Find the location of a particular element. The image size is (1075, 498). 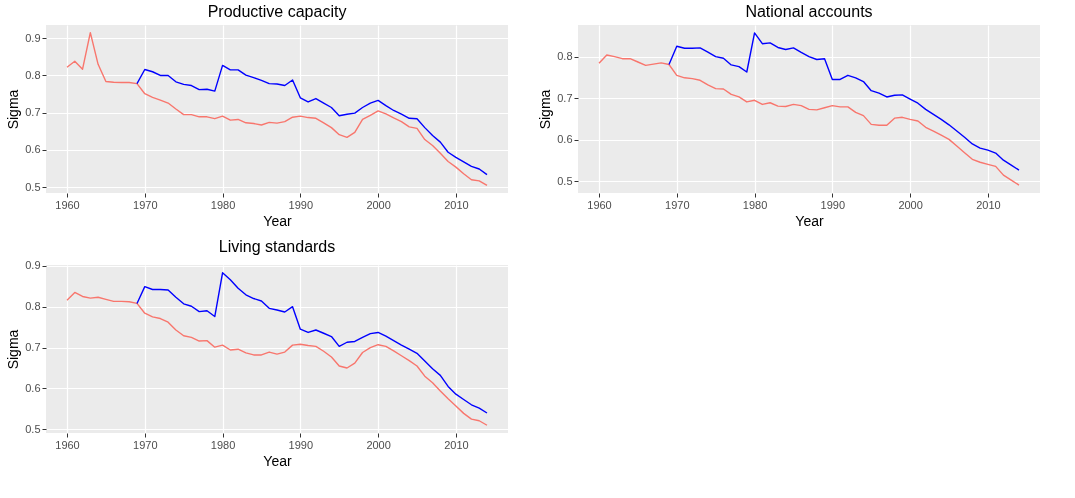

chart-title: Productive capacity is located at coordinates (277, 11).